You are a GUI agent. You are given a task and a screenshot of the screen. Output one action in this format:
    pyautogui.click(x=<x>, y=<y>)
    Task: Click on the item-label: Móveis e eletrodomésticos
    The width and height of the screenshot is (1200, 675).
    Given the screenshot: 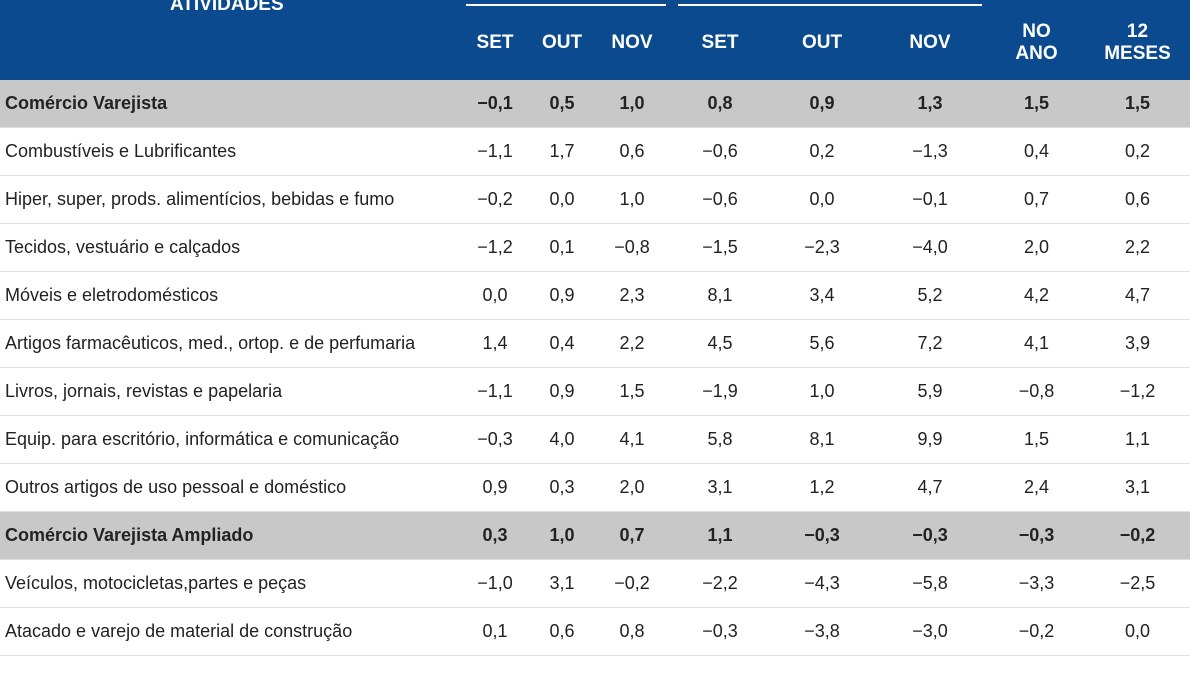 What is the action you would take?
    pyautogui.click(x=112, y=295)
    